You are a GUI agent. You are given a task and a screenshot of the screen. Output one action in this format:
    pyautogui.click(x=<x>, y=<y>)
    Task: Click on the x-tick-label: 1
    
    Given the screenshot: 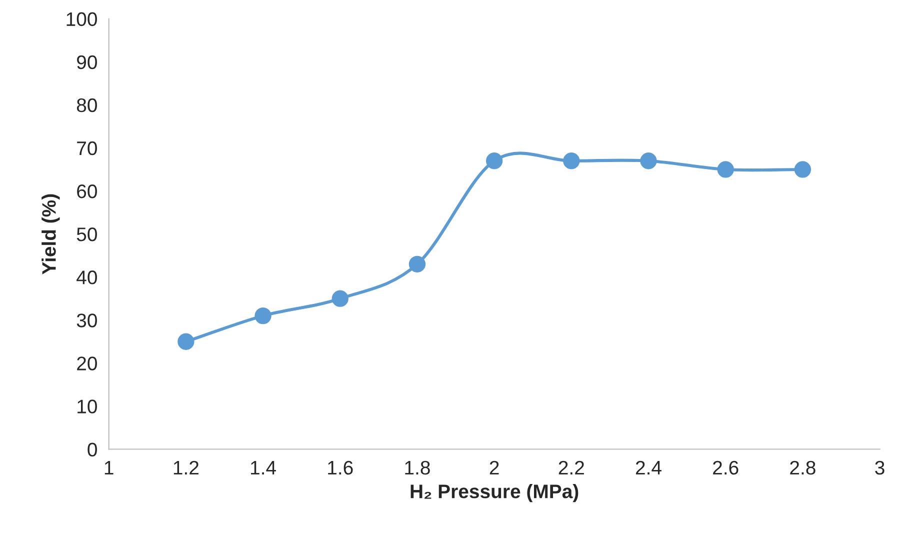 What is the action you would take?
    pyautogui.click(x=109, y=467)
    